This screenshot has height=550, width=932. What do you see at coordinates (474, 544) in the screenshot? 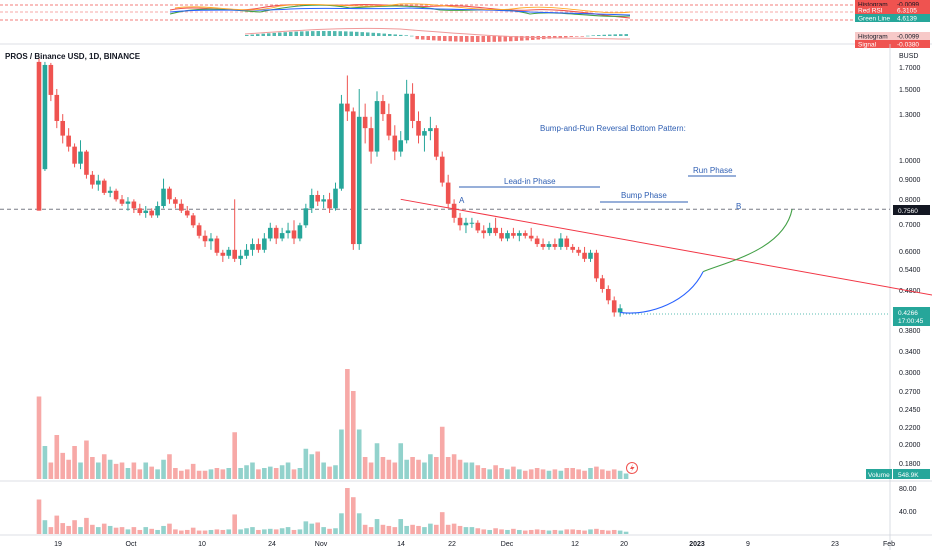
I see `time-axis: 19 Oct 10 24 Nov 14 22 Dec 12 20 2023 9 23 Feb` at bounding box center [474, 544].